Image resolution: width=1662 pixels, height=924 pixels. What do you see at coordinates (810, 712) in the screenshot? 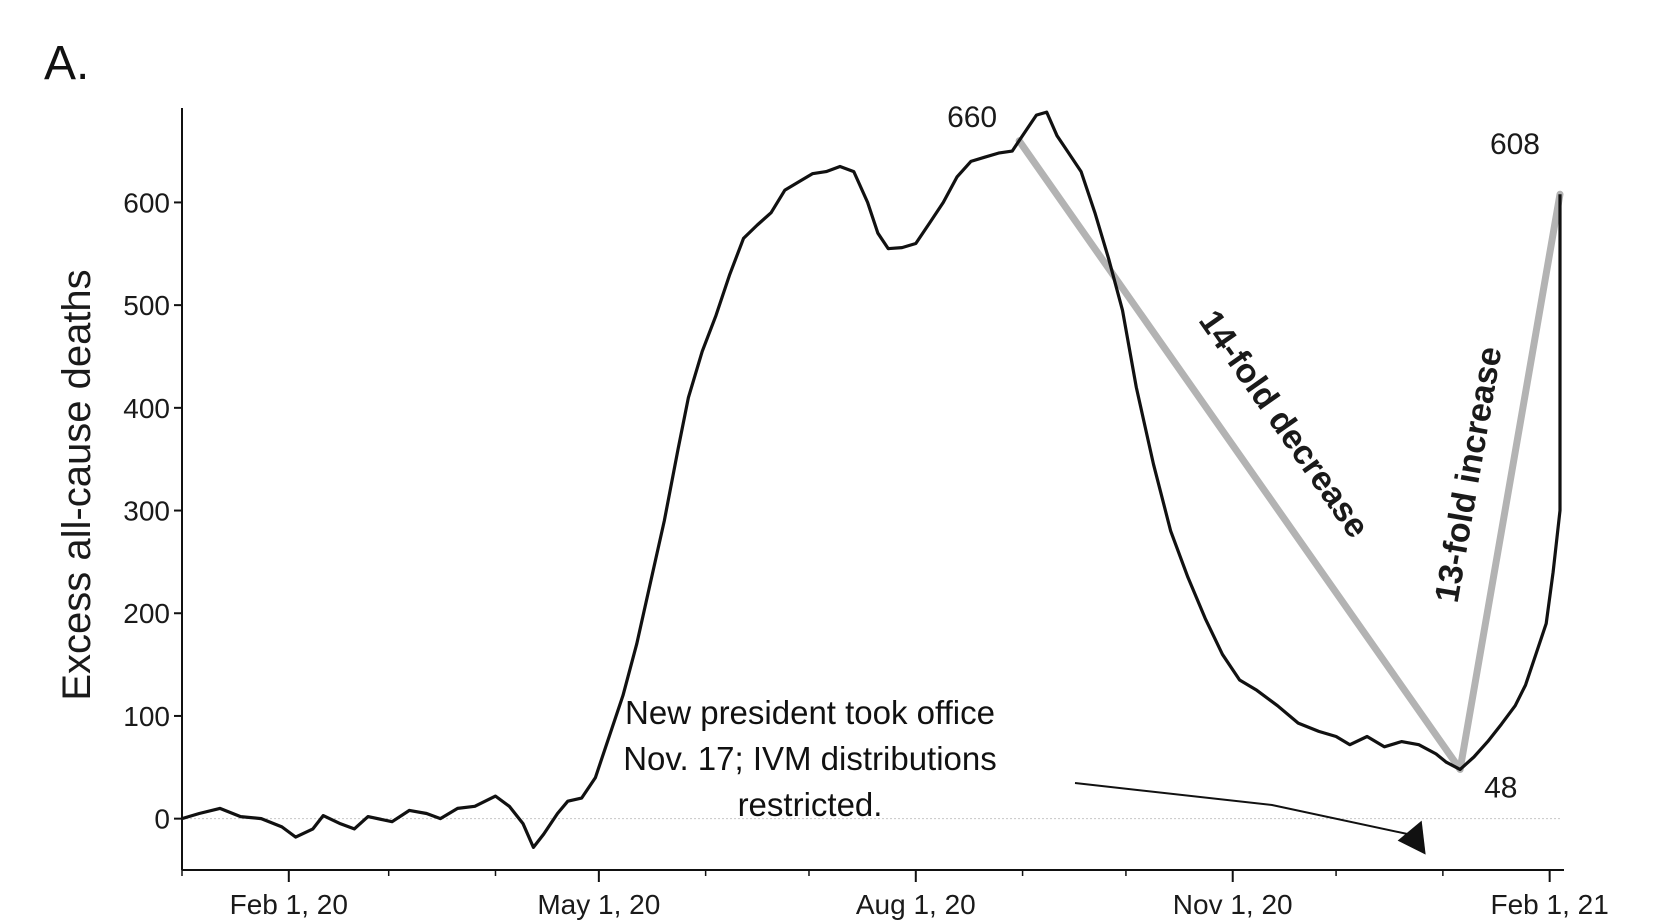
I see `annotation-line-1: New president took office` at bounding box center [810, 712].